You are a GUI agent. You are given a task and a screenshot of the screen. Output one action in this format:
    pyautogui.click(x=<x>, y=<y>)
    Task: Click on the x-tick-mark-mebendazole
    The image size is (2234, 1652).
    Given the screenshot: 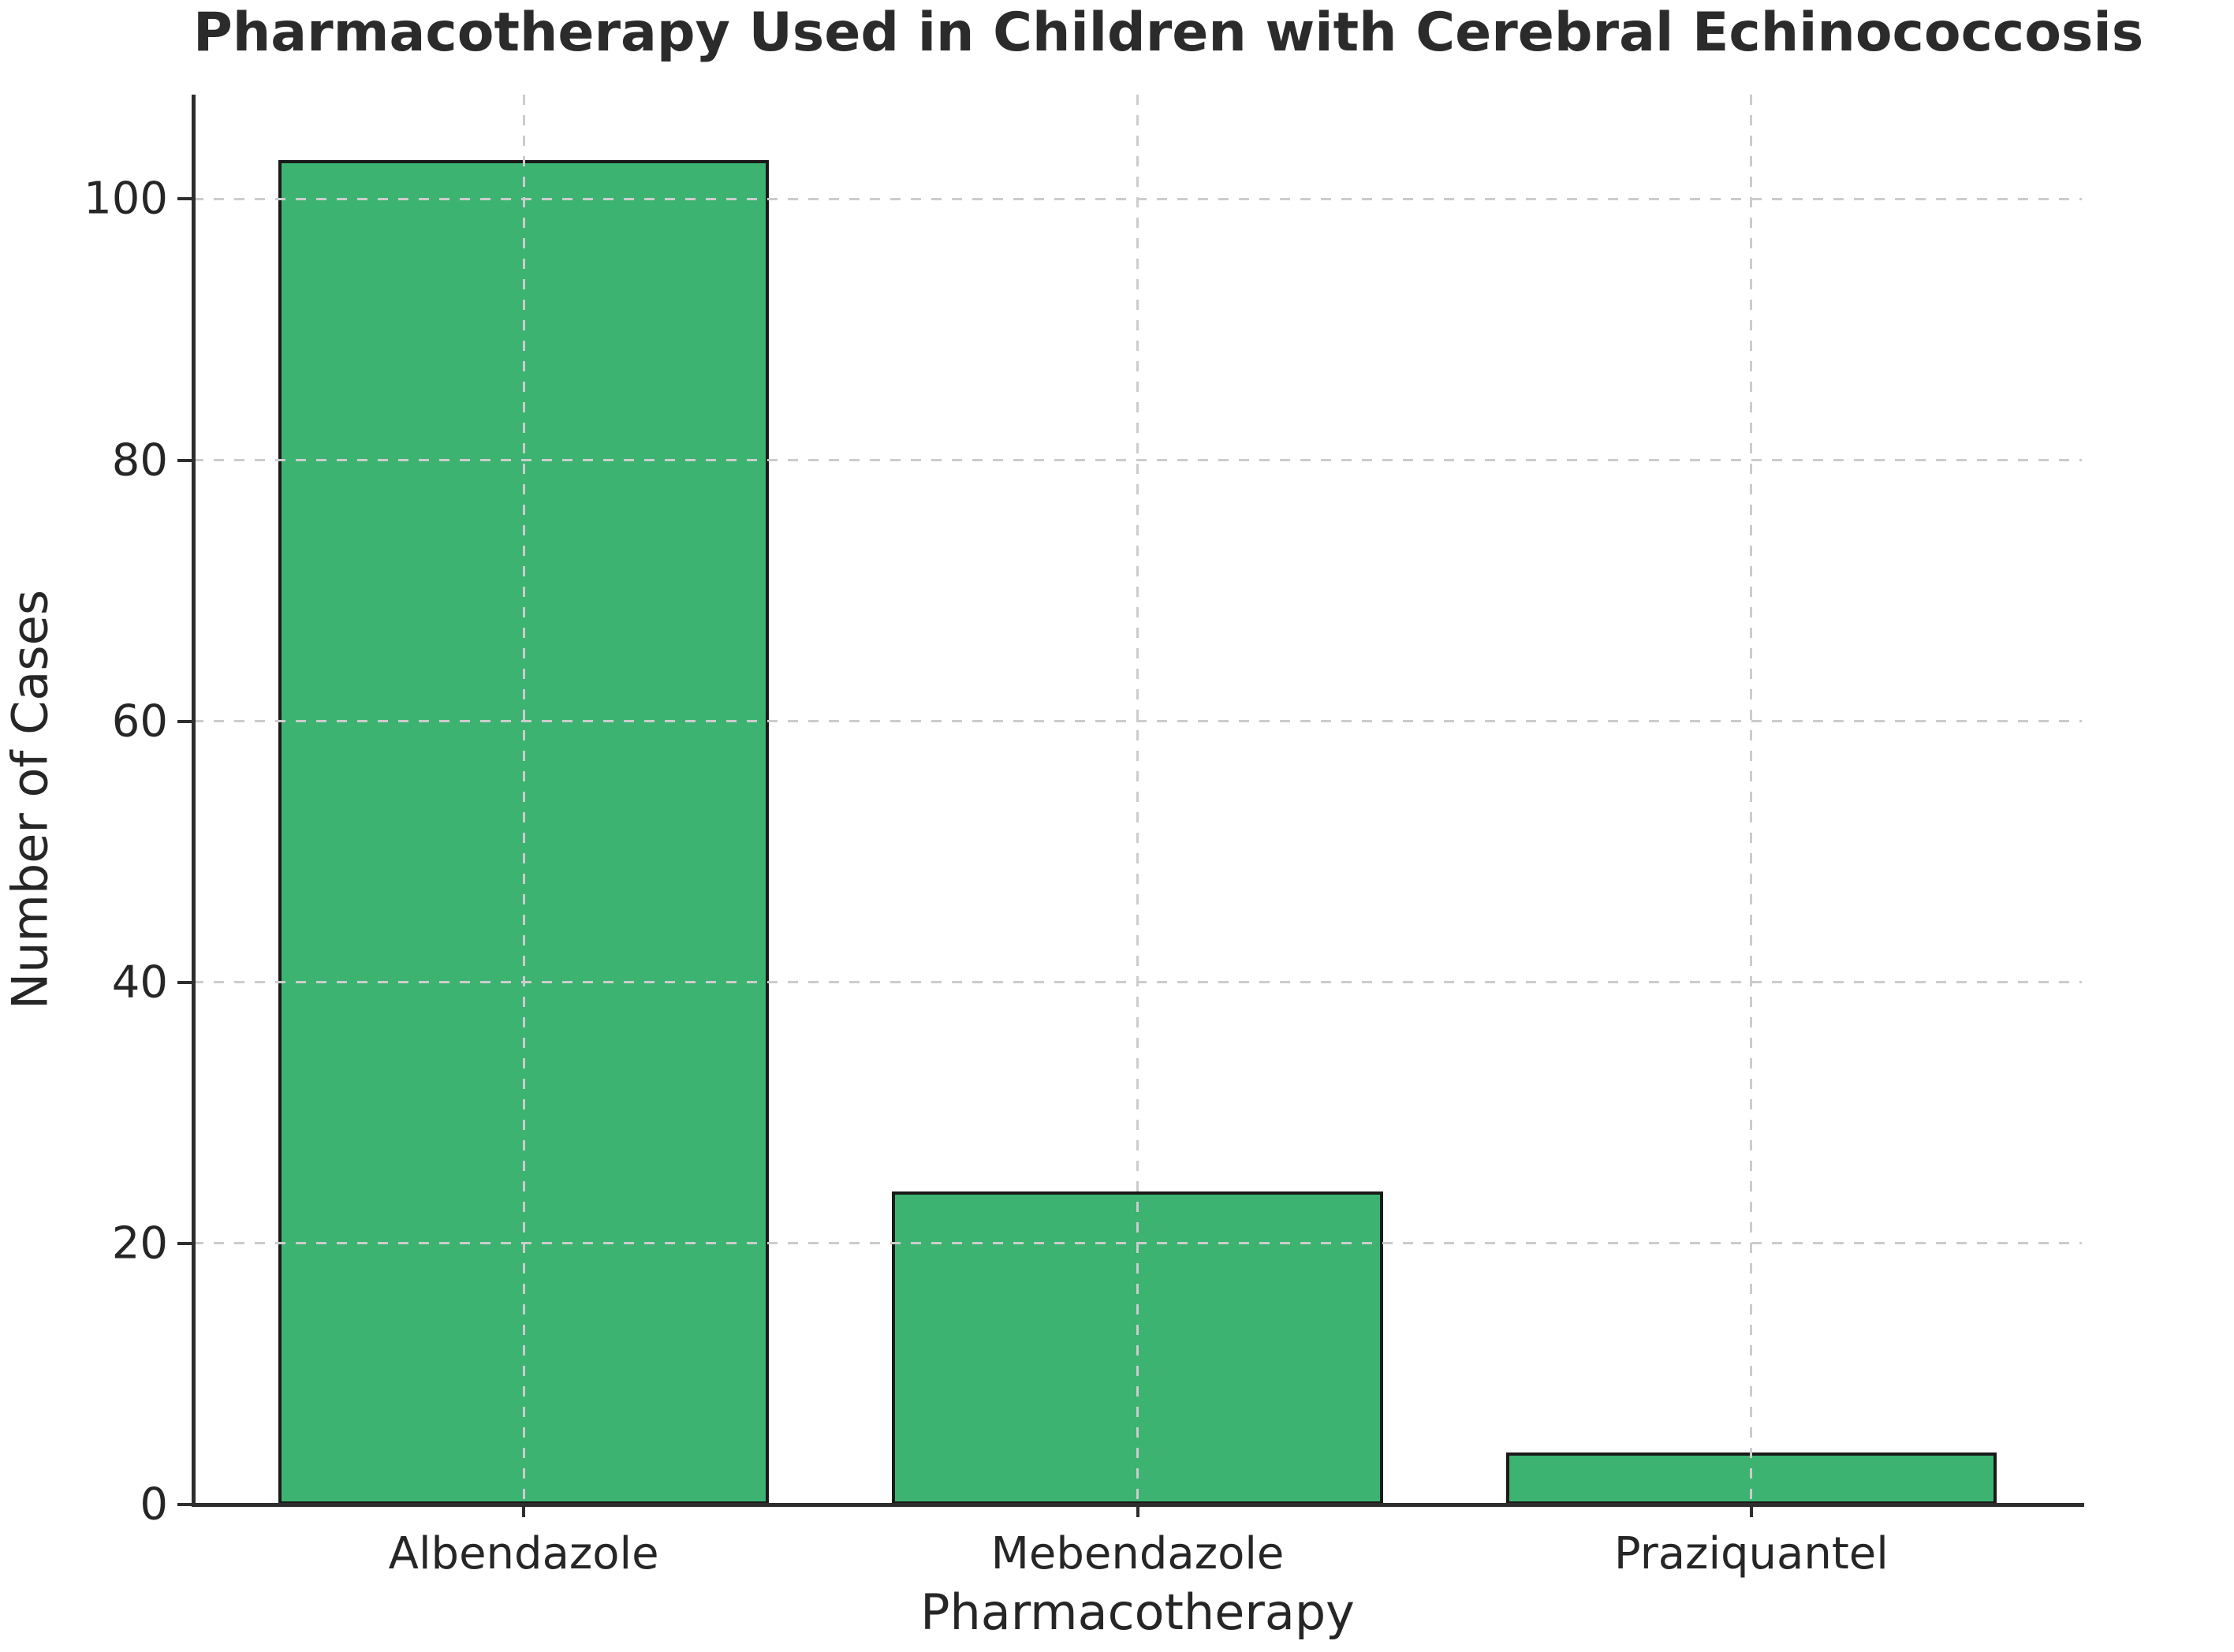 What is the action you would take?
    pyautogui.click(x=1137, y=1511)
    